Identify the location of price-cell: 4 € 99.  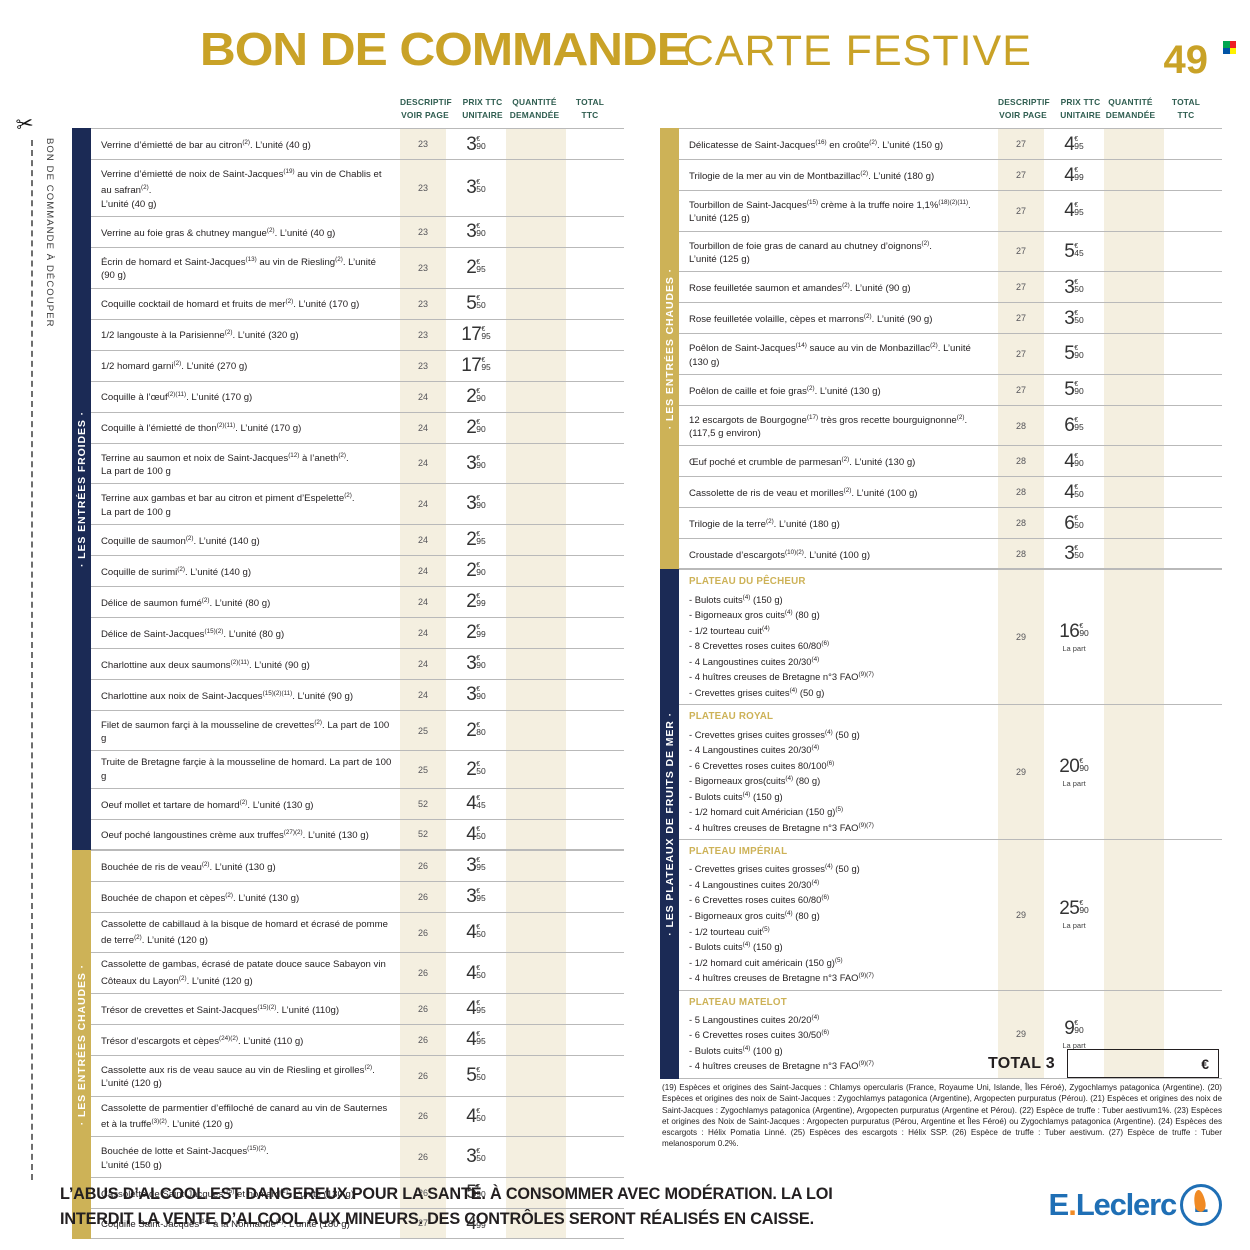
(1074, 175).